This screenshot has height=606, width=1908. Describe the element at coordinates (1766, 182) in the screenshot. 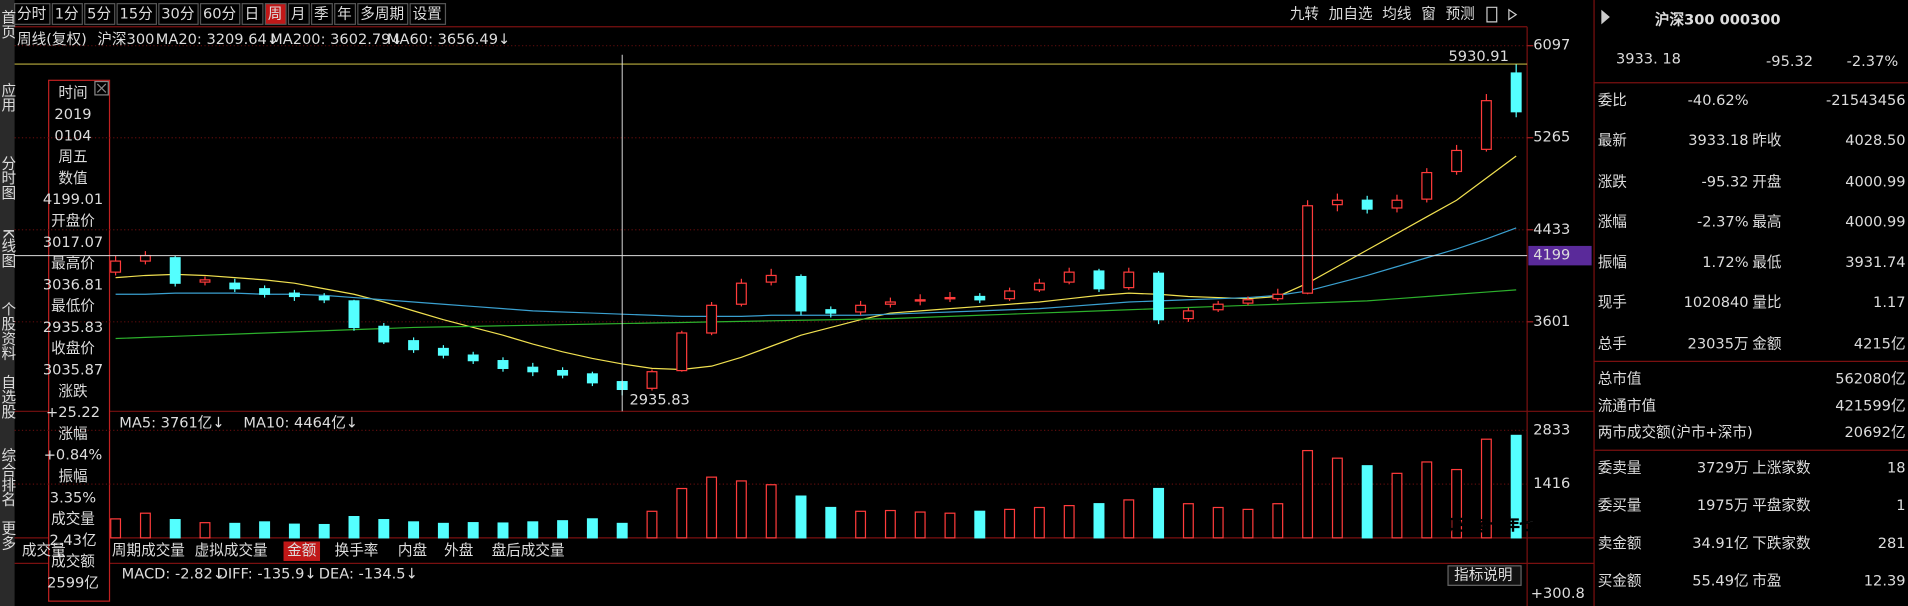

I see `quote-label: 开盘` at that location.